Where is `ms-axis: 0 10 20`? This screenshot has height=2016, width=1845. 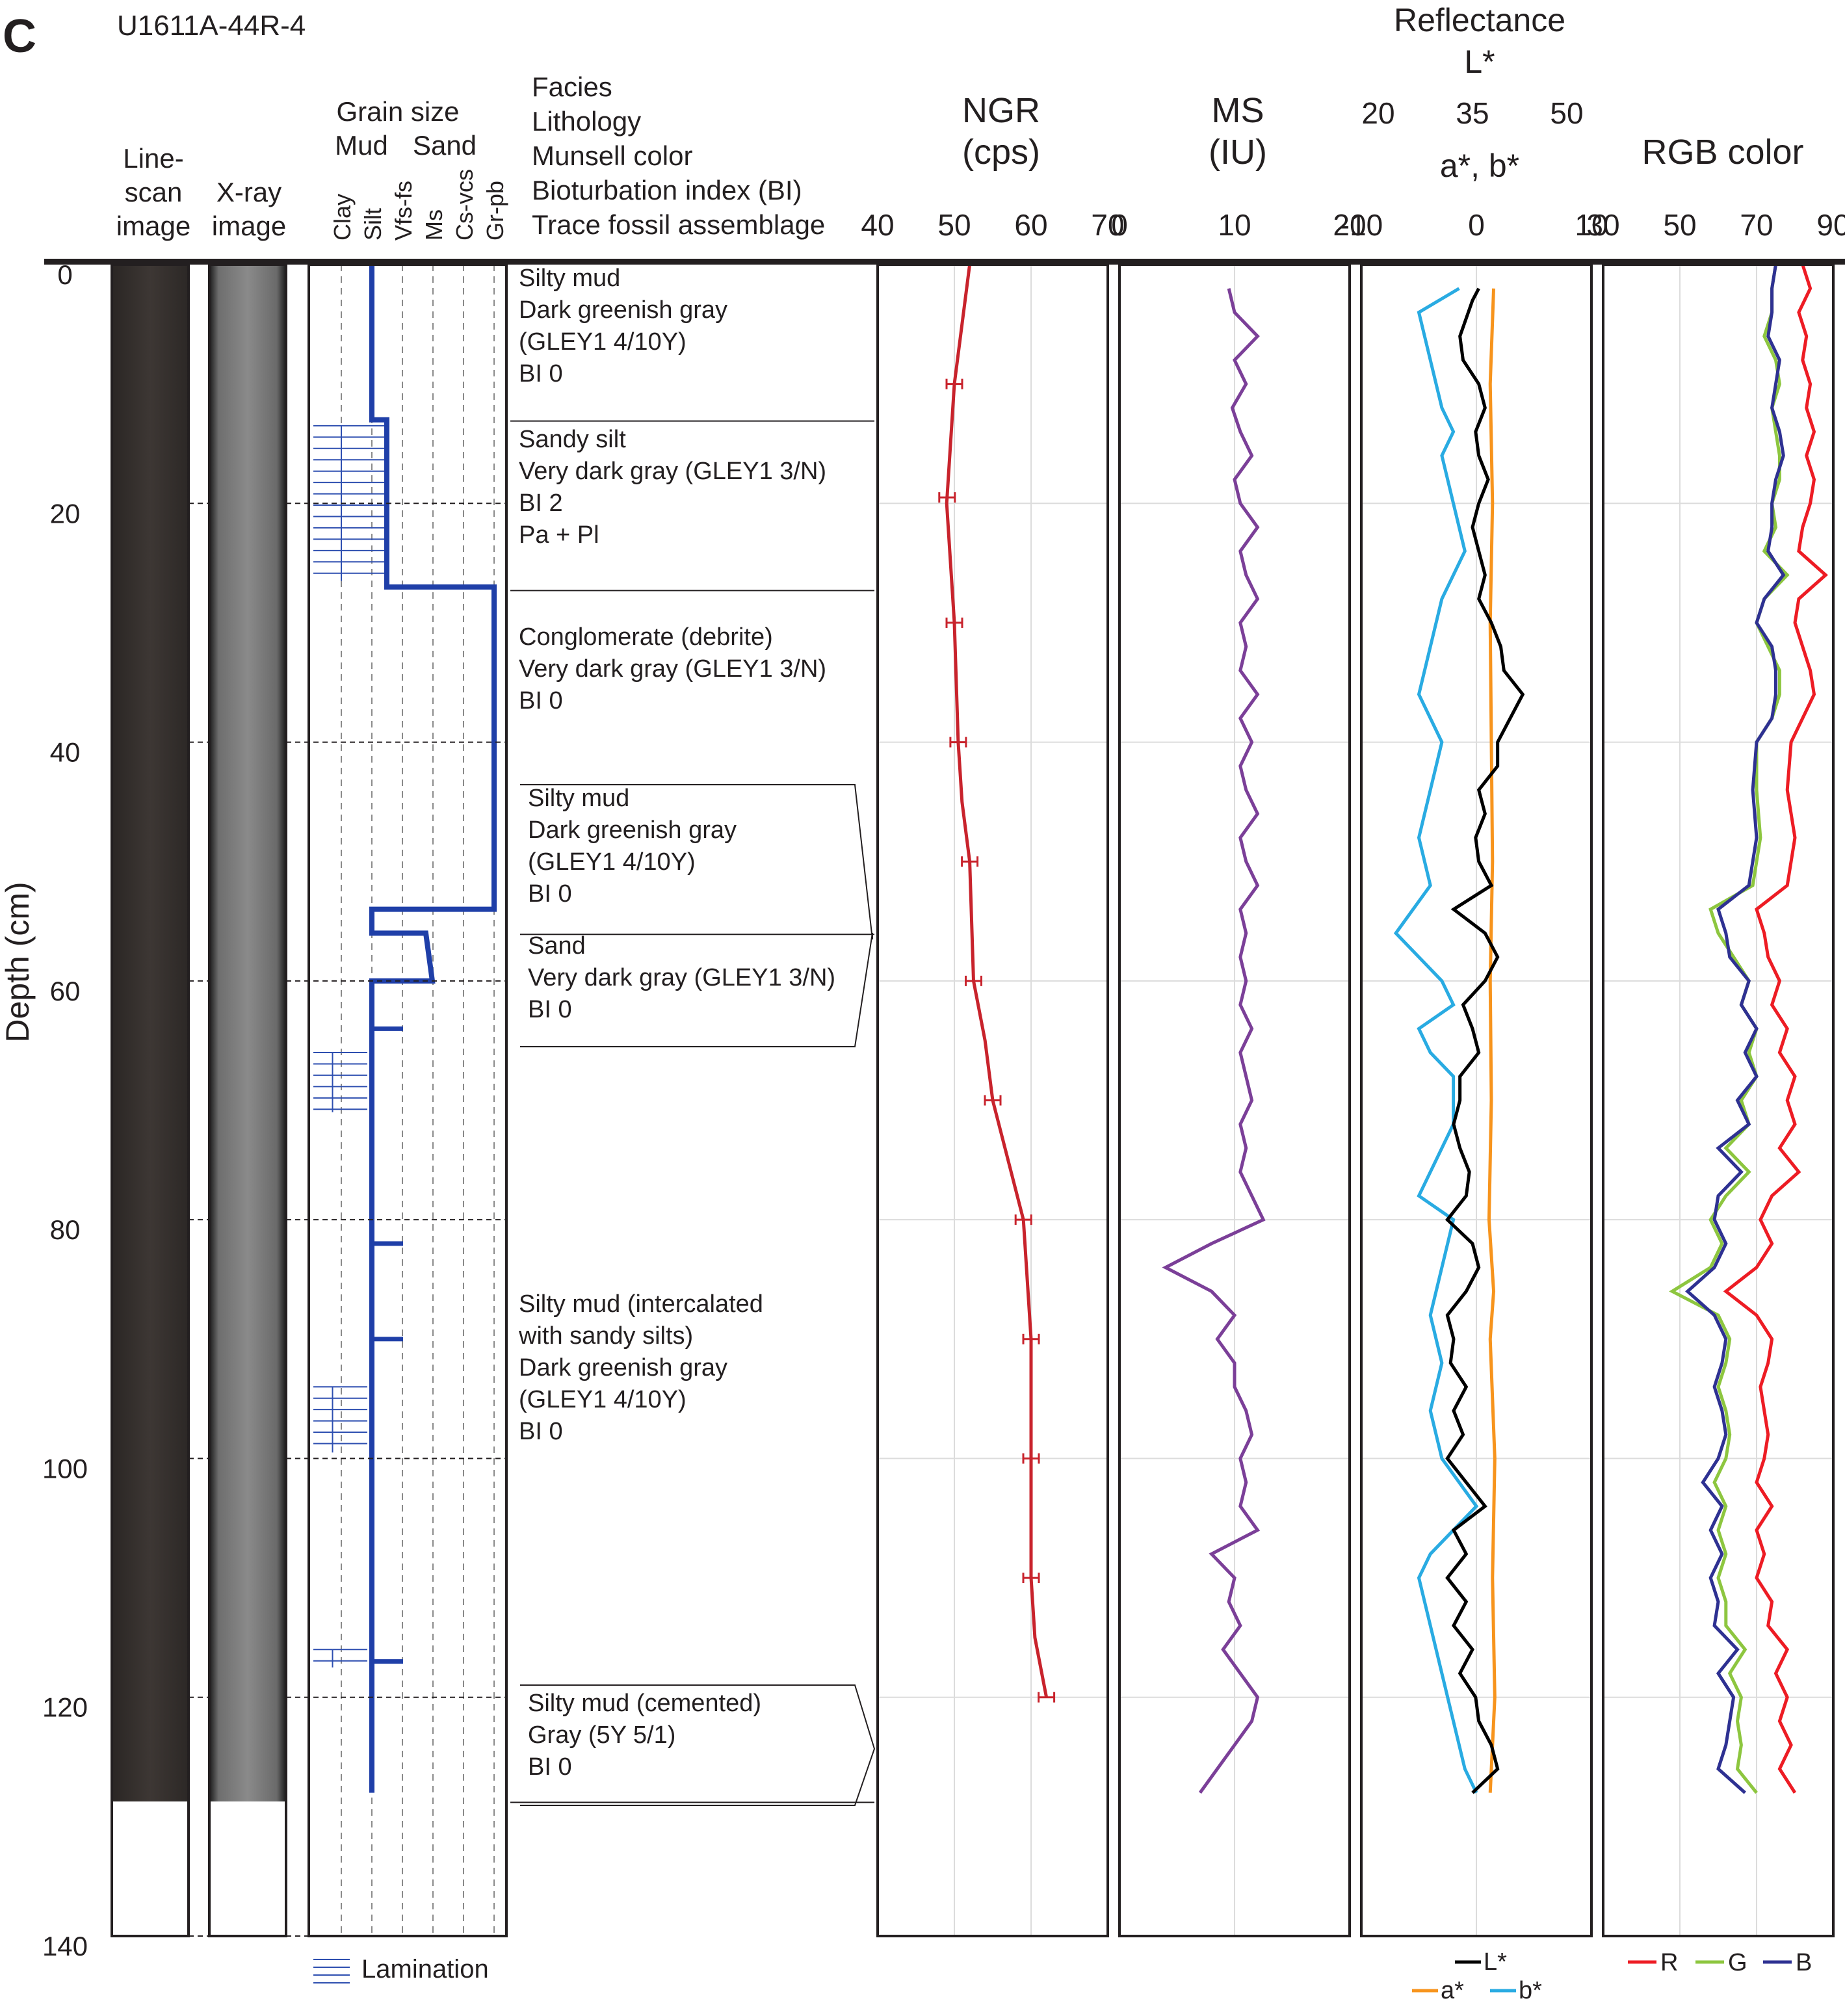 ms-axis: 0 10 20 is located at coordinates (1239, 225).